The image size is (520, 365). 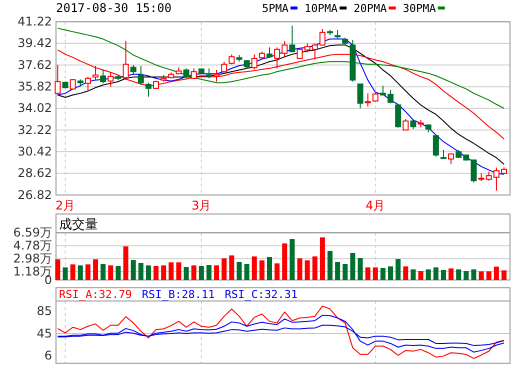 I want to click on y-tick-label: 35.82, so click(x=35, y=87).